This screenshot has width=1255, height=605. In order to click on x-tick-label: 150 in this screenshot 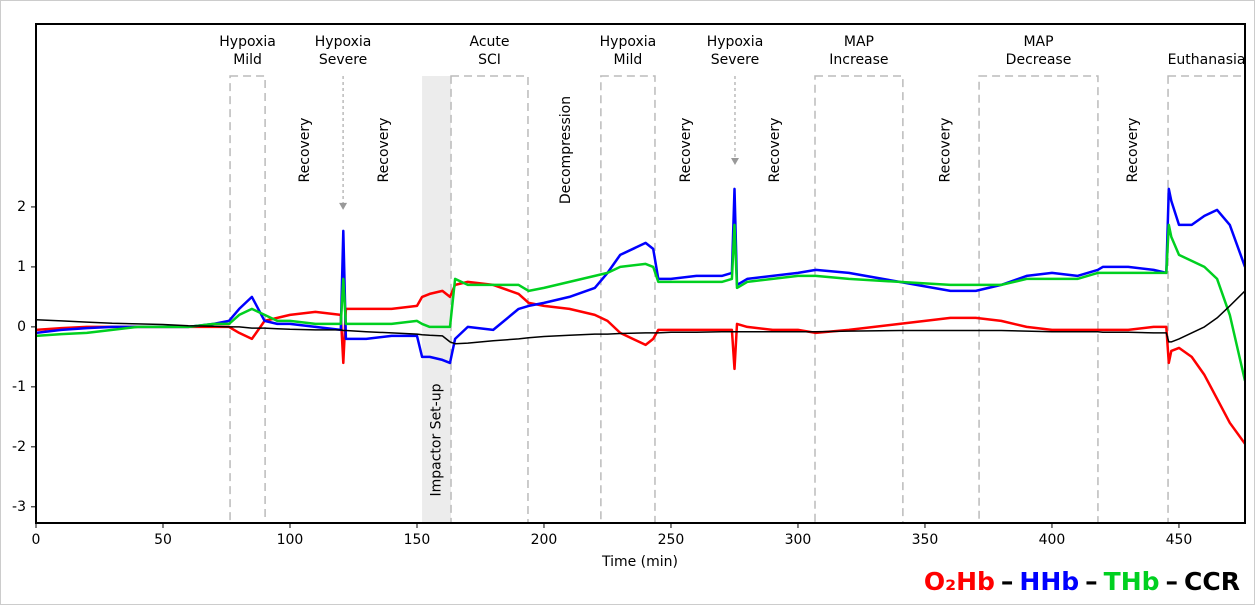, I will do `click(417, 540)`.